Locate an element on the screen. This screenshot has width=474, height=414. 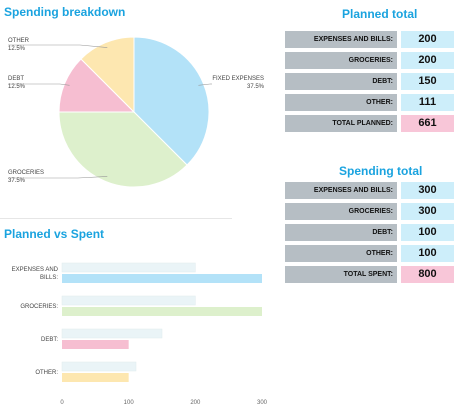
planned-total-label: TOTAL PLANNED: is located at coordinates (341, 123).